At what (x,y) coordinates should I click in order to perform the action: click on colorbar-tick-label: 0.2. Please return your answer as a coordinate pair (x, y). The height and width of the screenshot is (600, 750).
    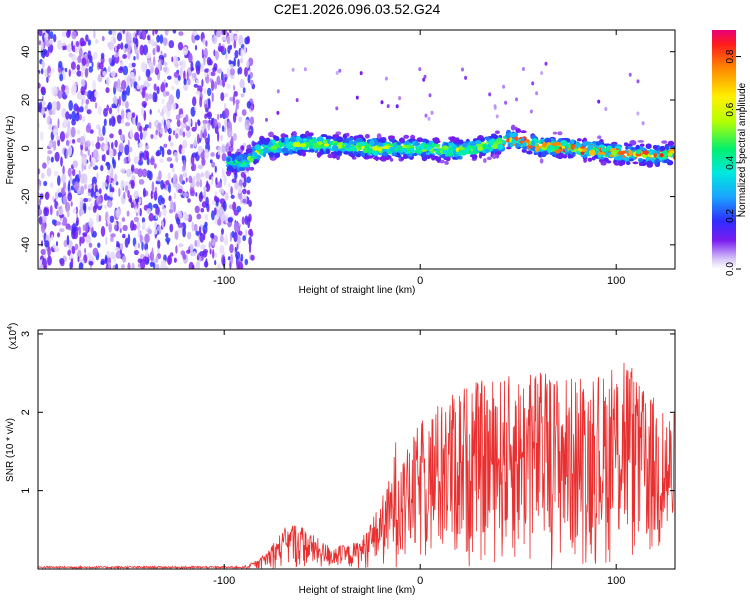
    Looking at the image, I should click on (730, 216).